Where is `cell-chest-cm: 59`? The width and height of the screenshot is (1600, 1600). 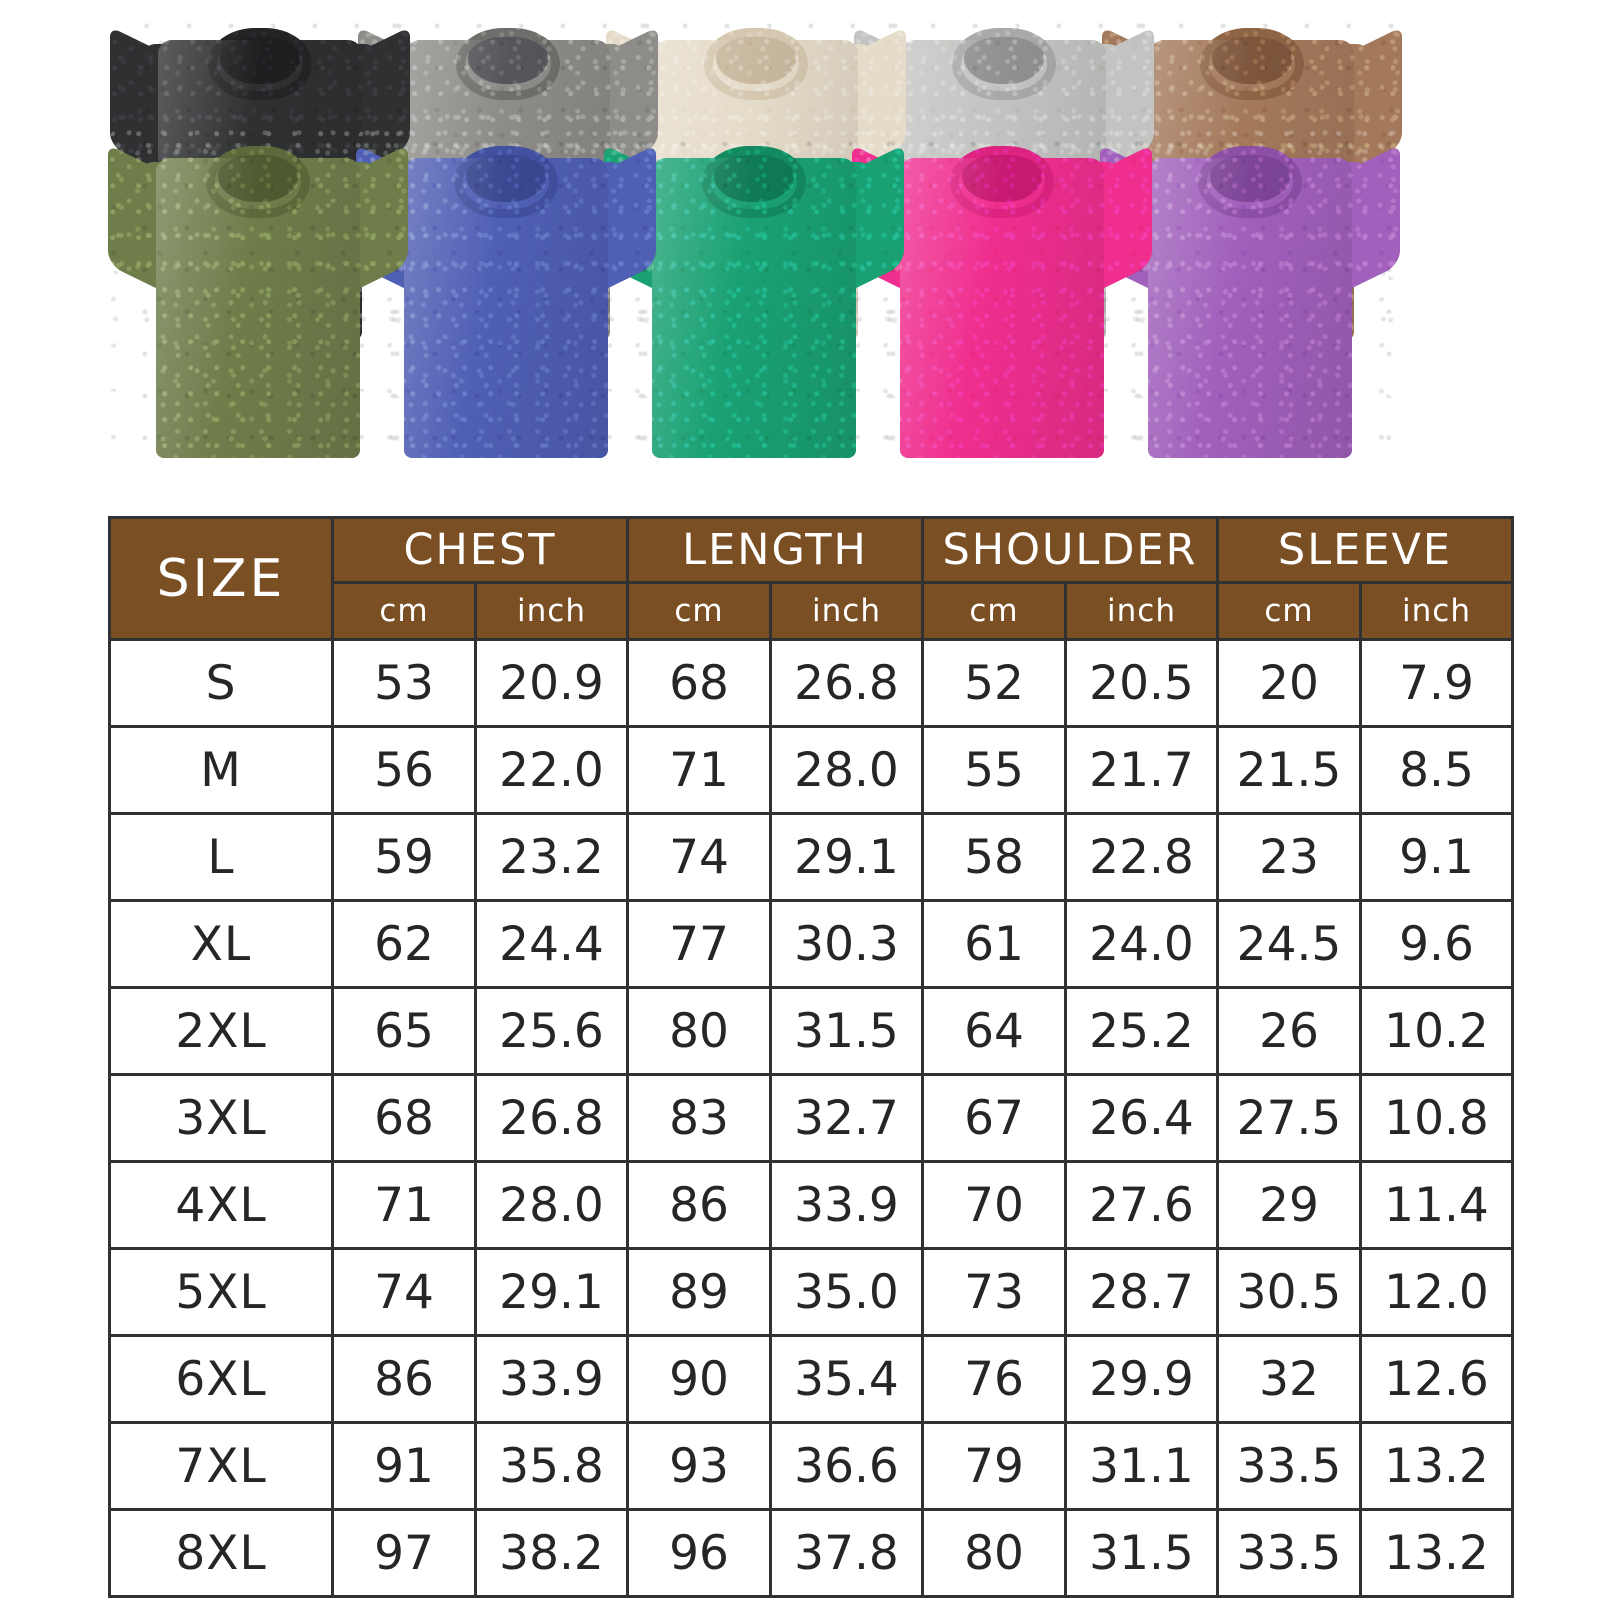
cell-chest-cm: 59 is located at coordinates (404, 857).